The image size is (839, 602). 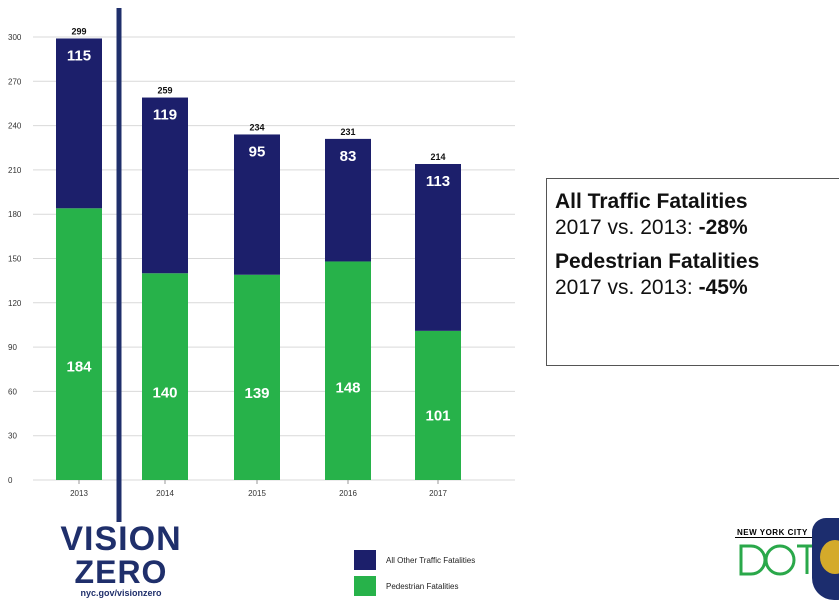 I want to click on total-label: 259, so click(x=164, y=91).